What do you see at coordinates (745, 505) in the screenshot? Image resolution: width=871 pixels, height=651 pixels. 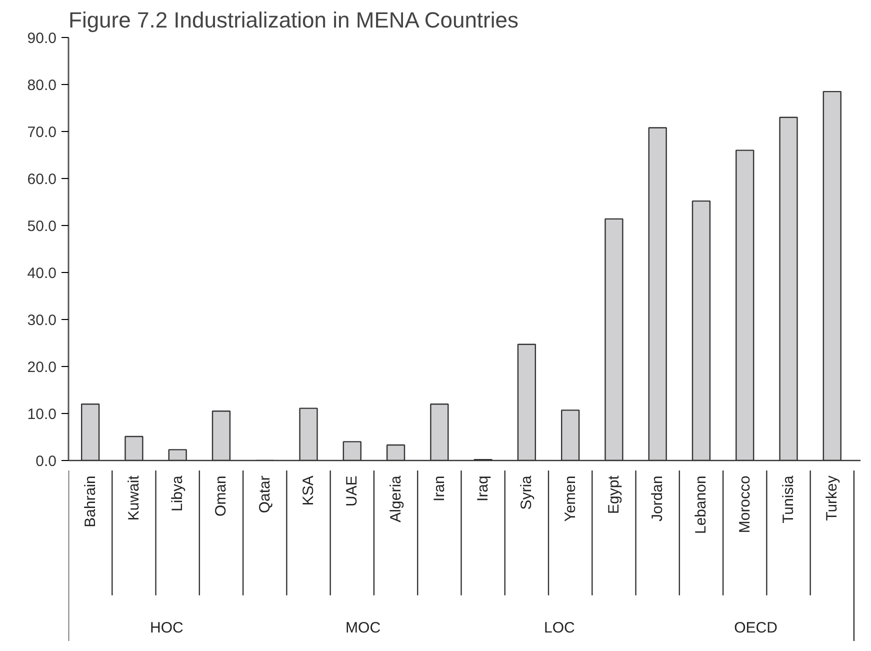 I see `x-tick-label: Morocco` at bounding box center [745, 505].